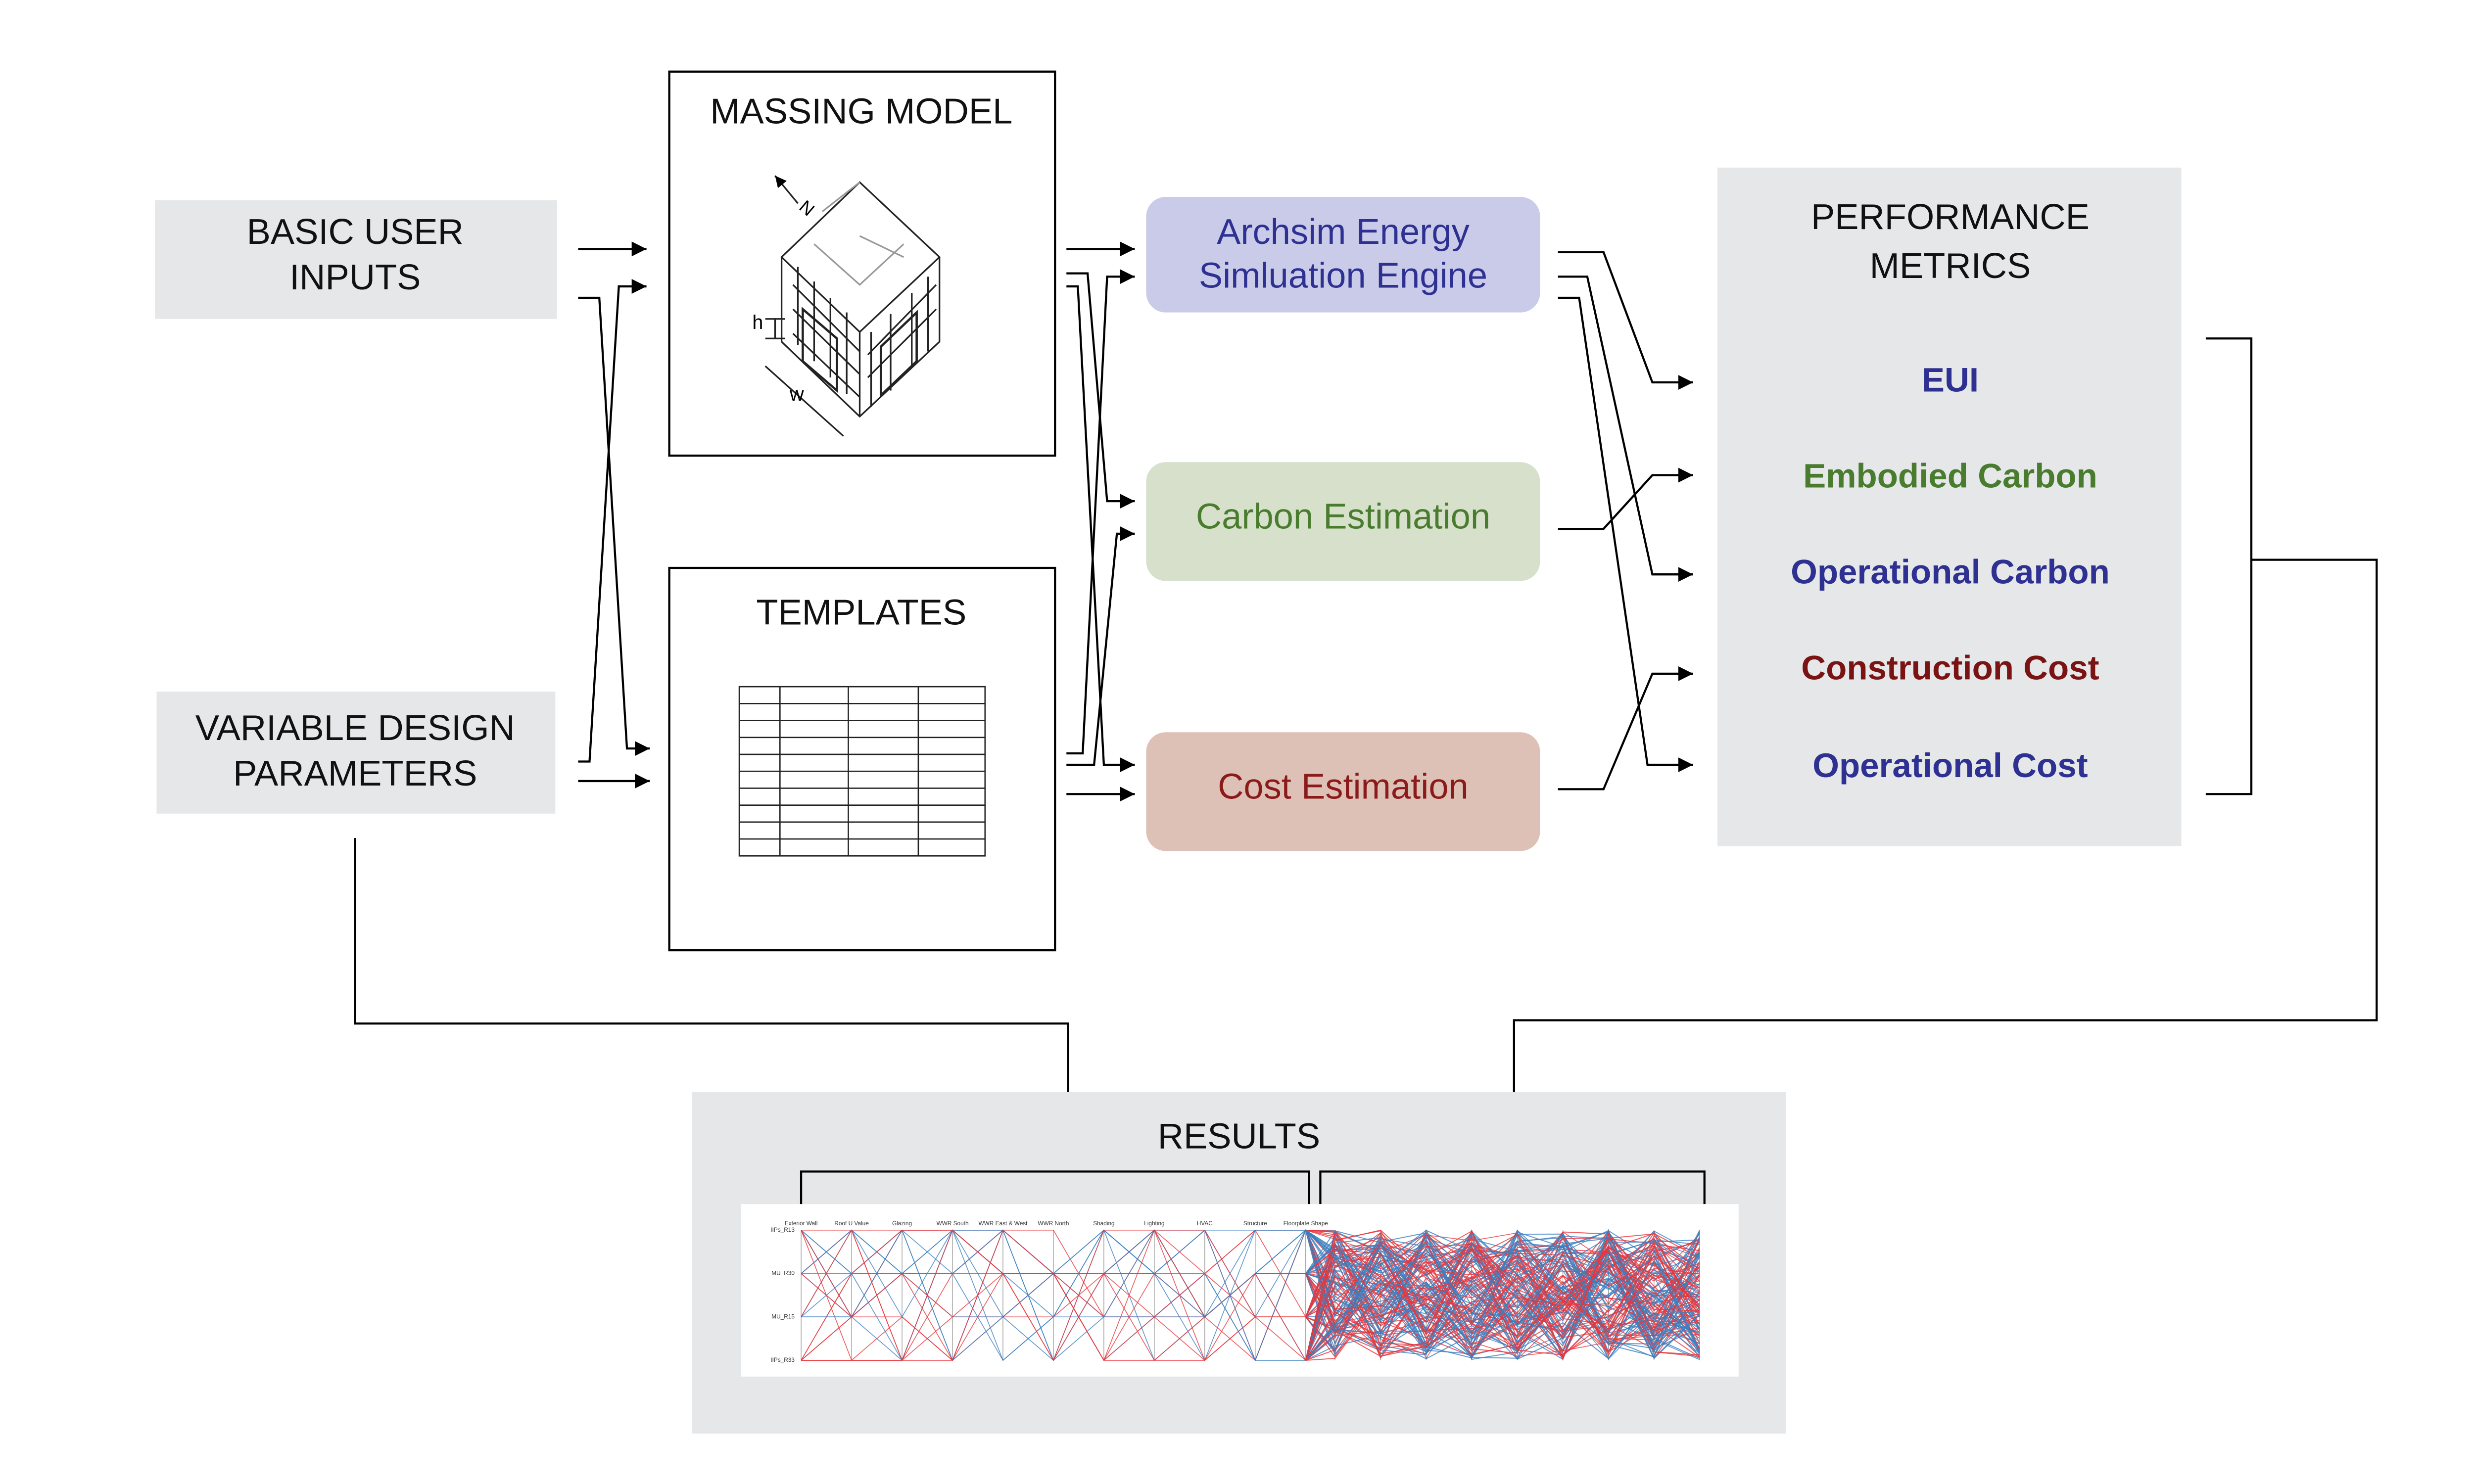  What do you see at coordinates (861, 613) in the screenshot?
I see `templates-title: TEMPLATES` at bounding box center [861, 613].